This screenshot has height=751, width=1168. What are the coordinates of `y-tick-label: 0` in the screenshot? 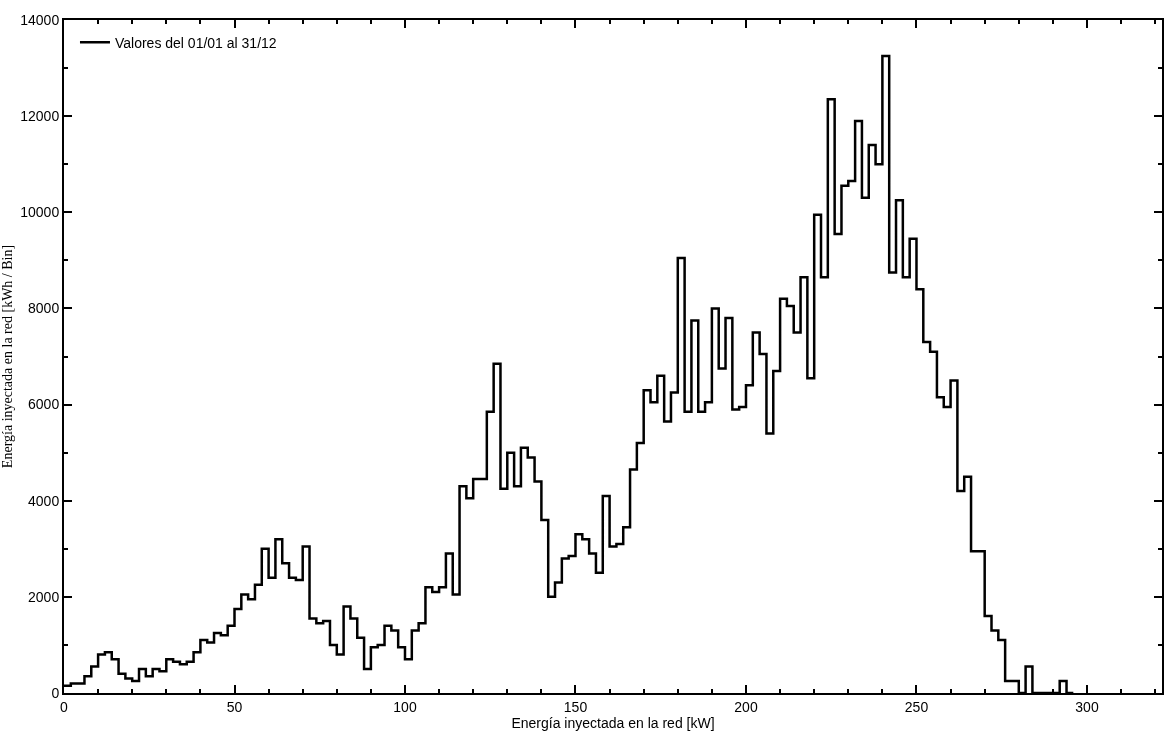 It's located at (55, 692).